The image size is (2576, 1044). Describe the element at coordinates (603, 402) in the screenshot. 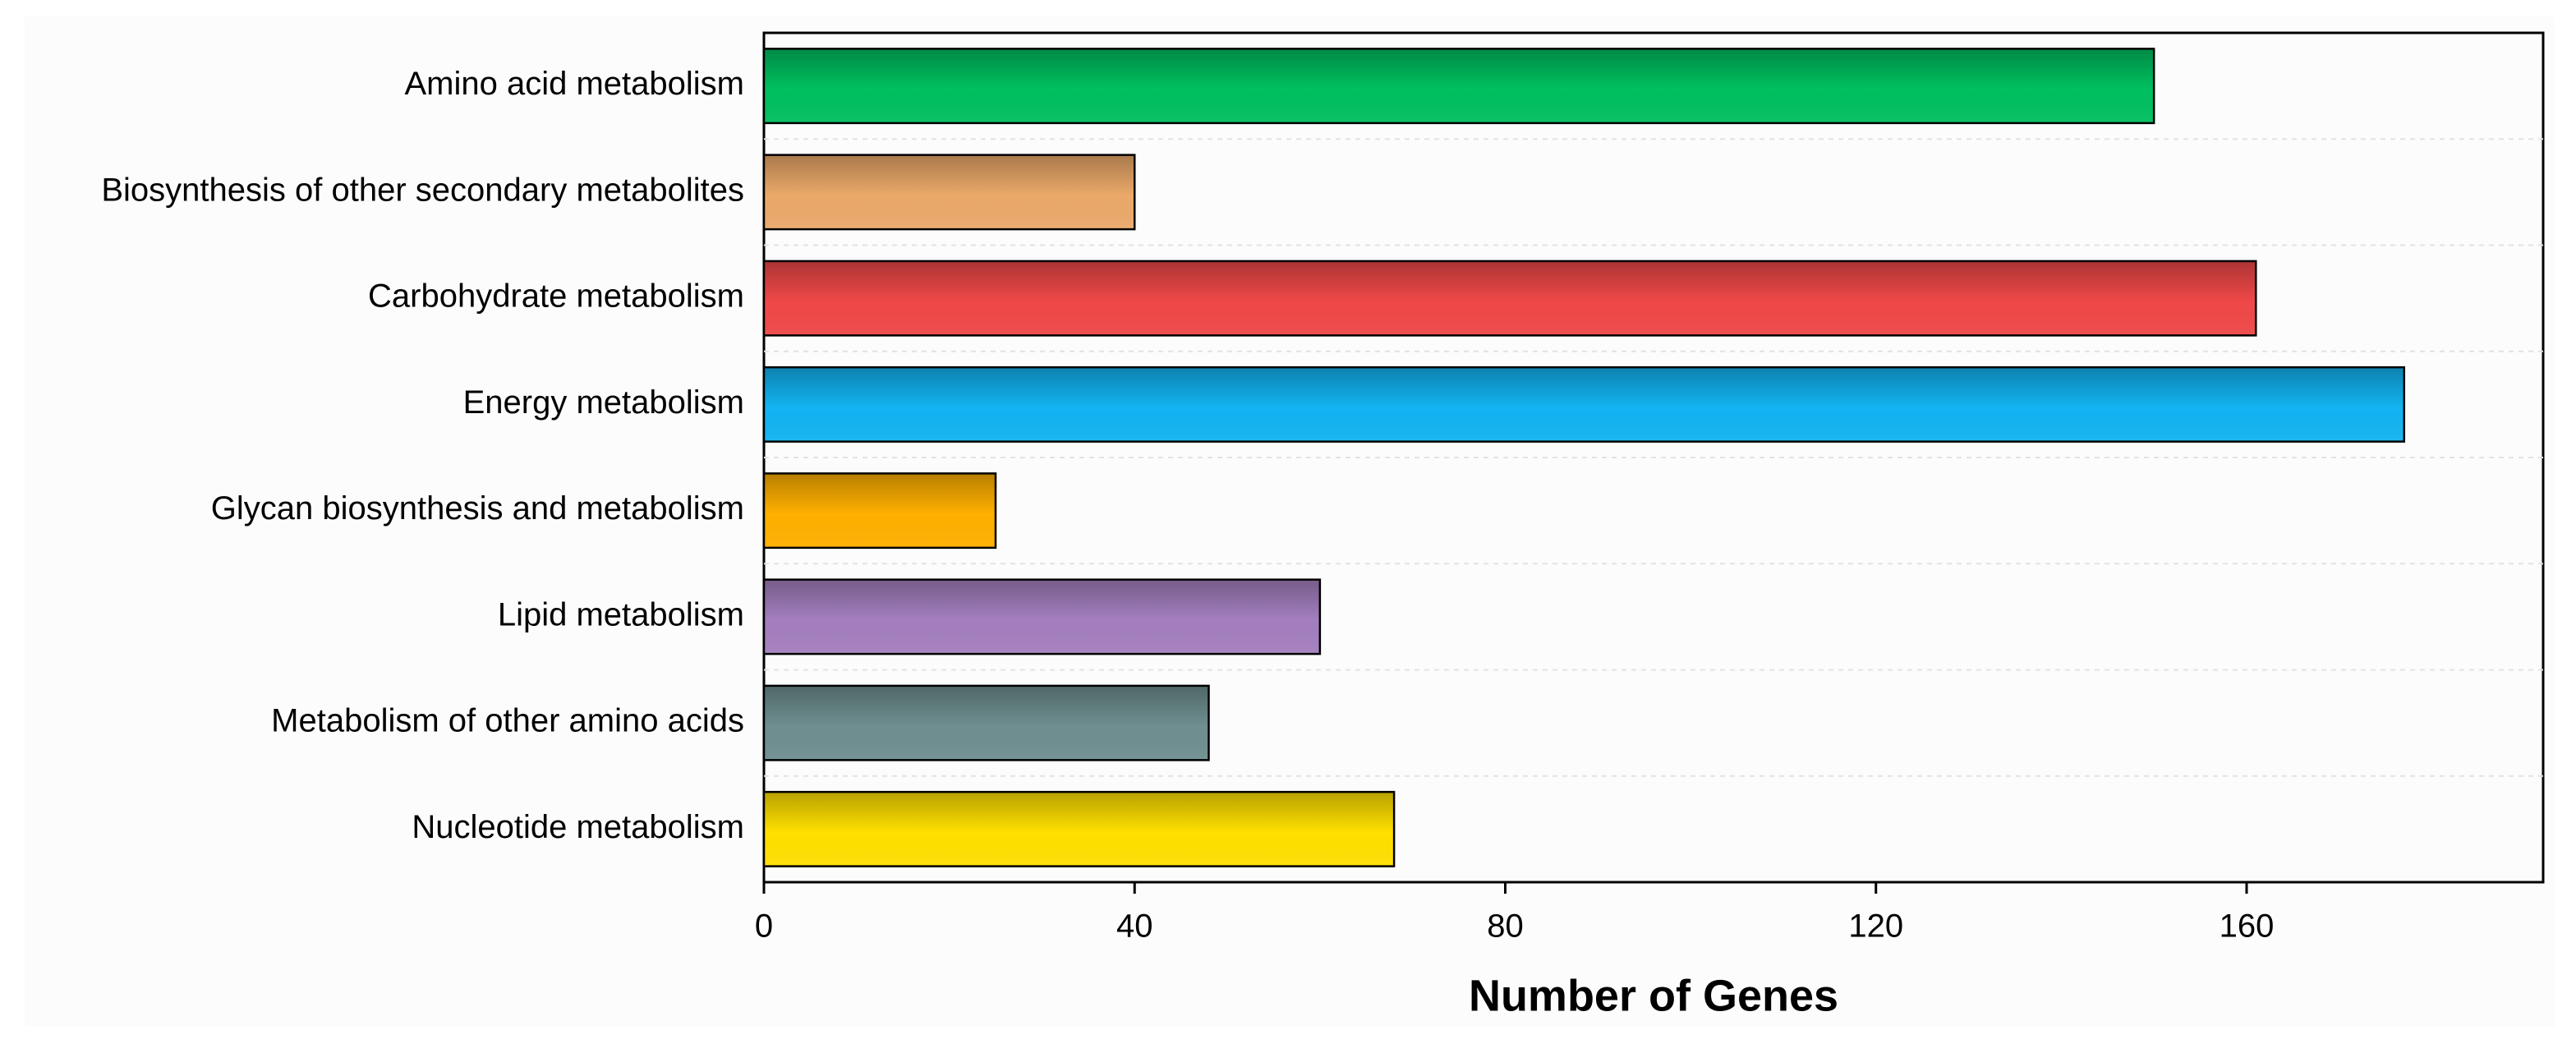

I see `y-tick-label: Energy metabolism` at that location.